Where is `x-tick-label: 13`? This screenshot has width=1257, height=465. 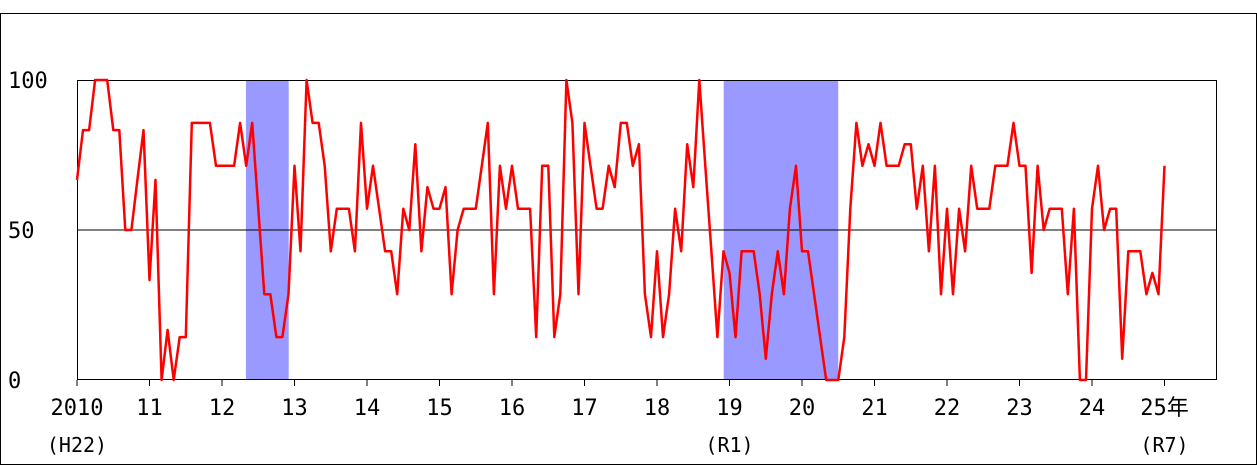
x-tick-label: 13 is located at coordinates (294, 408).